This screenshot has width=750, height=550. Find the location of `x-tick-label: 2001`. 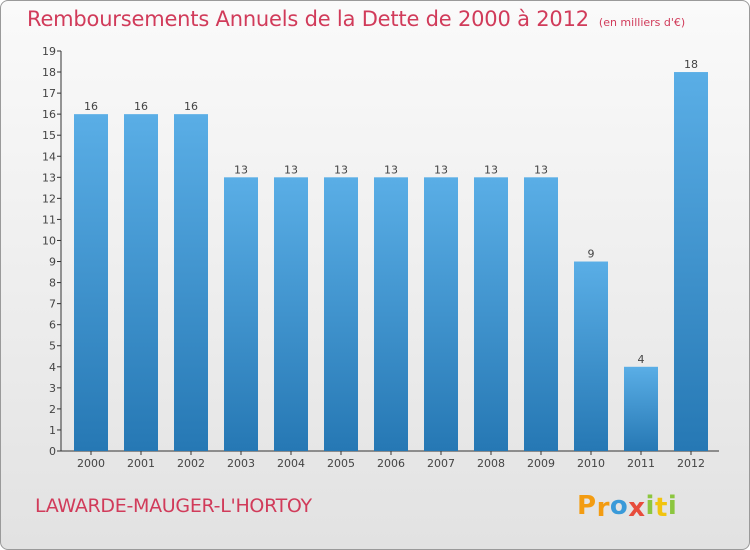

x-tick-label: 2001 is located at coordinates (141, 463).